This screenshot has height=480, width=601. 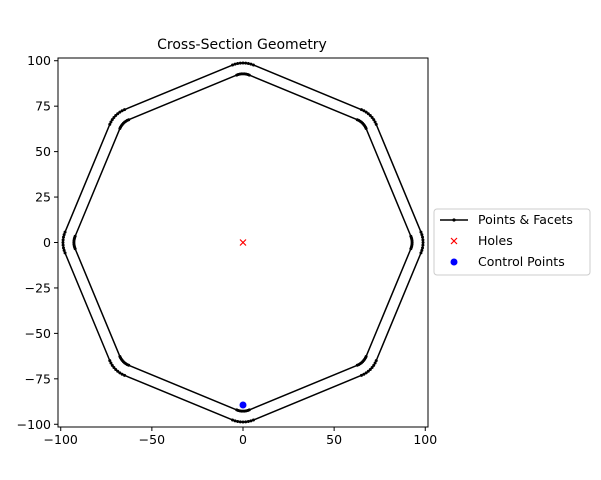 What do you see at coordinates (43, 151) in the screenshot?
I see `y-tick-label: 50` at bounding box center [43, 151].